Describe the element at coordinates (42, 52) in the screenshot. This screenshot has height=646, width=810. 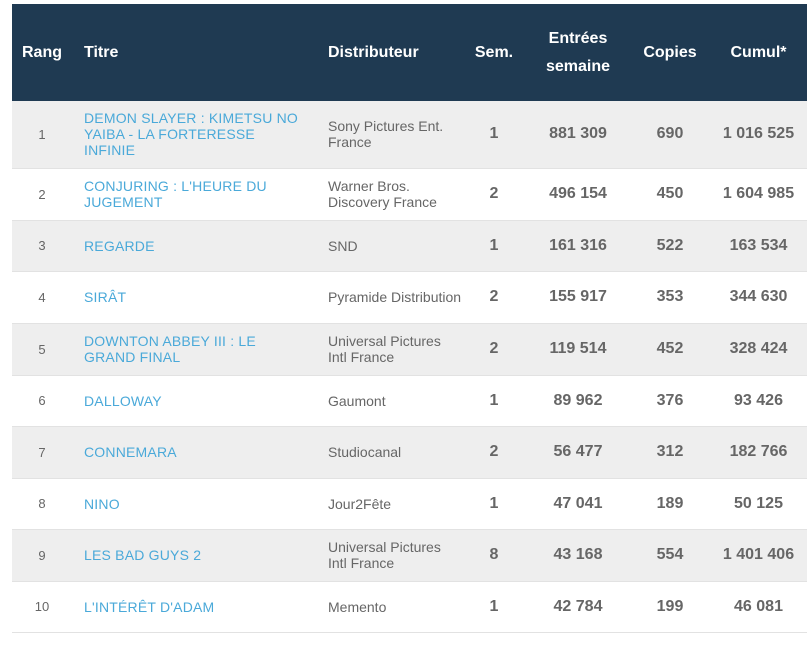
I see `header-rang: Rang` at that location.